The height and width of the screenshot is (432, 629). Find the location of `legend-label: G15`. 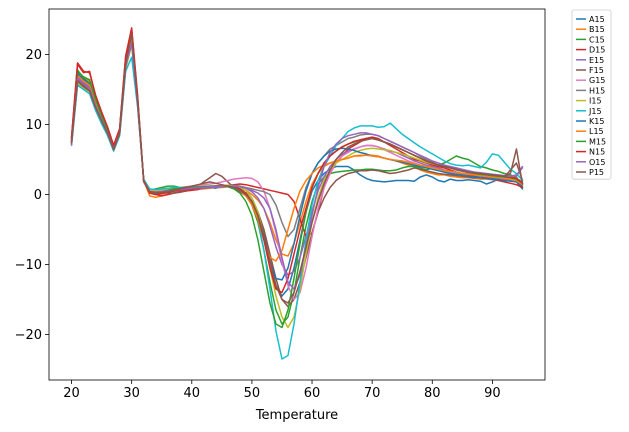

legend-label: G15 is located at coordinates (597, 80).